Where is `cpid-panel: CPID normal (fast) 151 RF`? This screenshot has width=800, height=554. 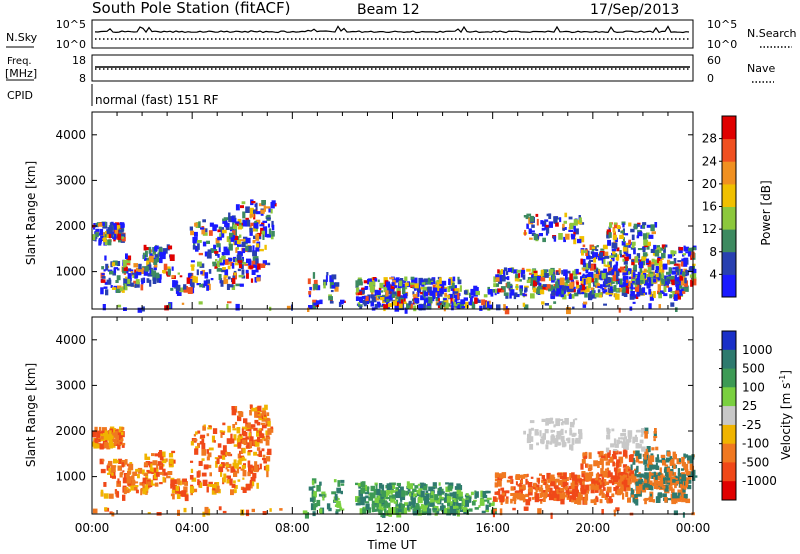
cpid-panel: CPID normal (fast) 151 RF is located at coordinates (113, 95).